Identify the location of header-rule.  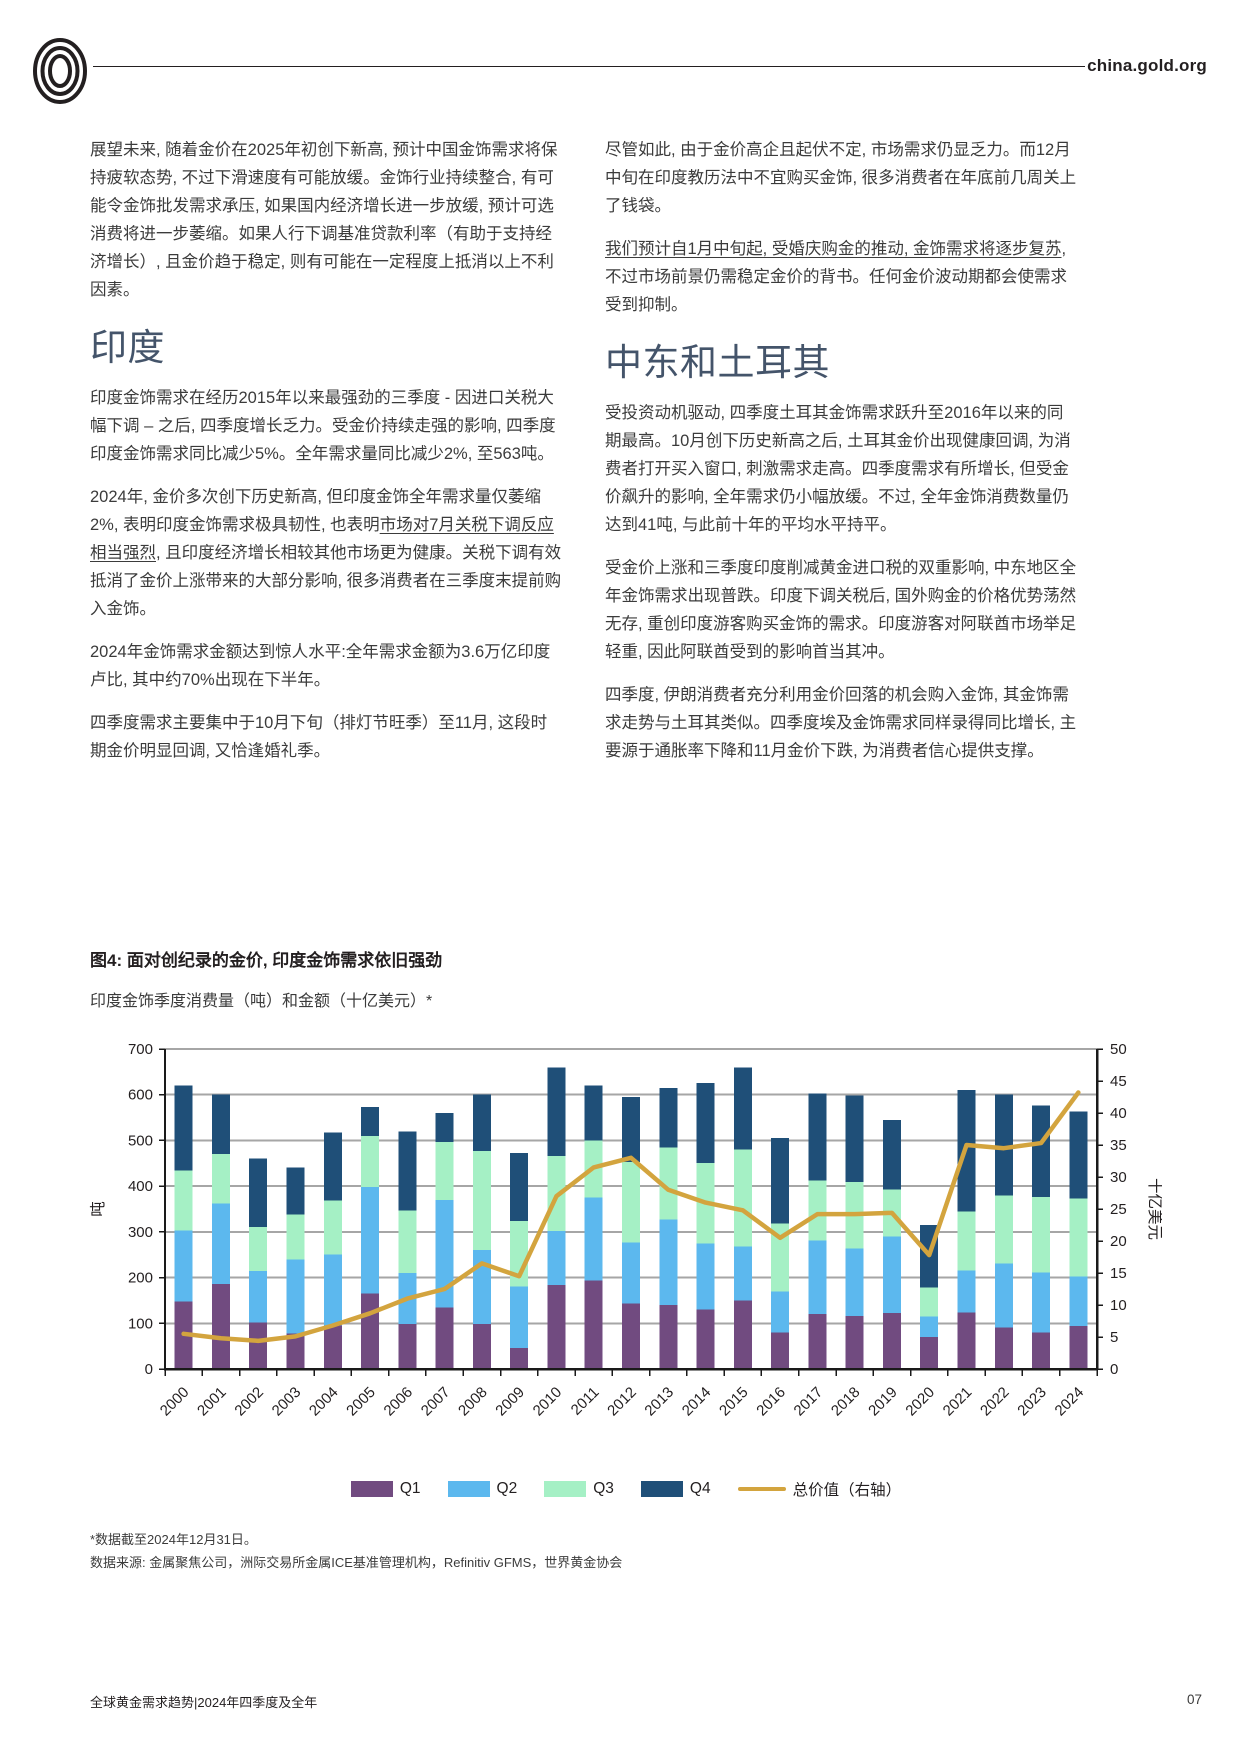
(589, 66).